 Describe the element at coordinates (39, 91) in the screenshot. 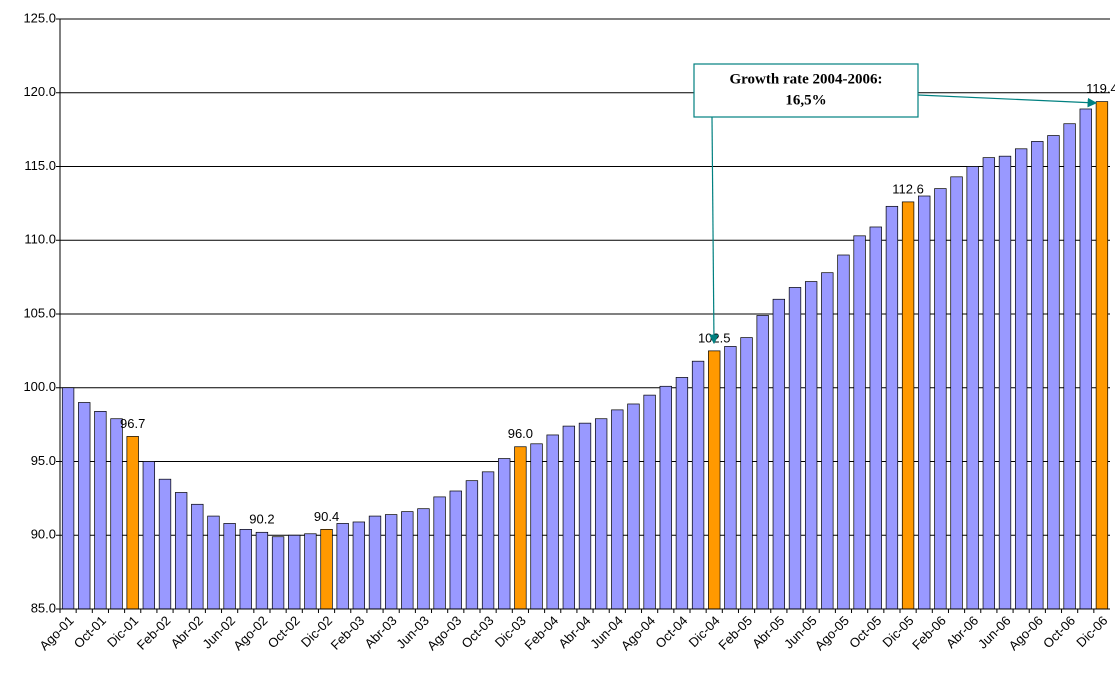

I see `y-tick-label: 120.0` at that location.